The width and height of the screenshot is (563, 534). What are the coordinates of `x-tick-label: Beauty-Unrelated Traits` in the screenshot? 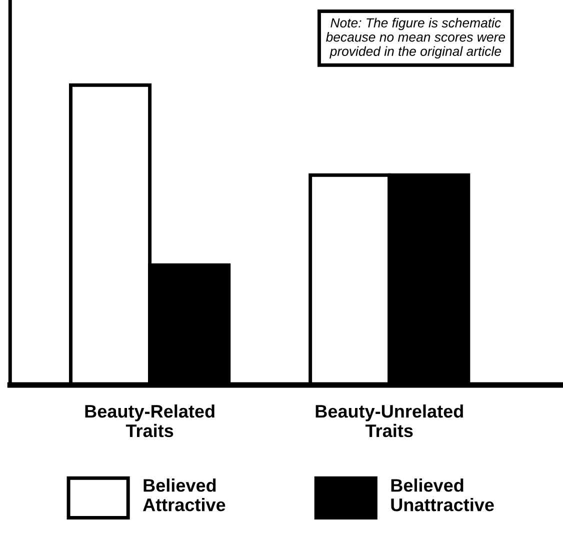 It's located at (389, 421).